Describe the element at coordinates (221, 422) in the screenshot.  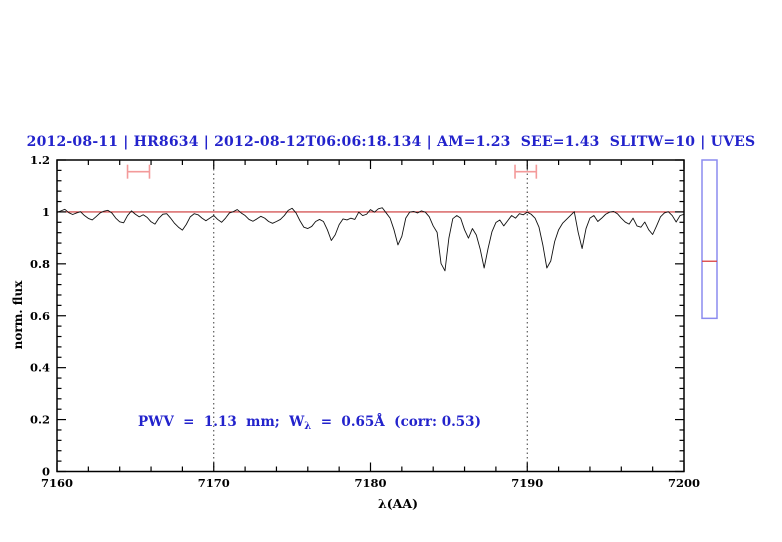
I see `pwv-annotation-prefix: PWV = 1.13 mm; W` at that location.